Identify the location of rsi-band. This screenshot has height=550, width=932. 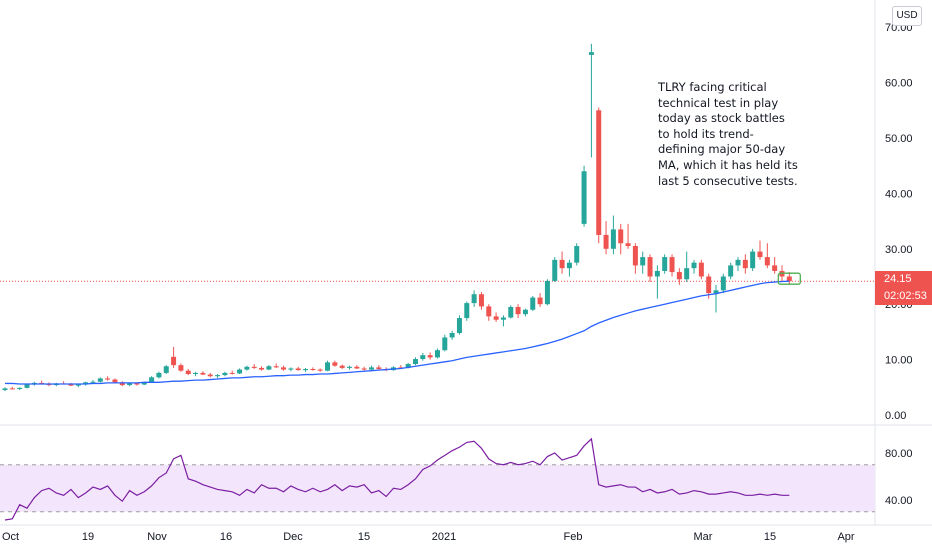
(437, 488).